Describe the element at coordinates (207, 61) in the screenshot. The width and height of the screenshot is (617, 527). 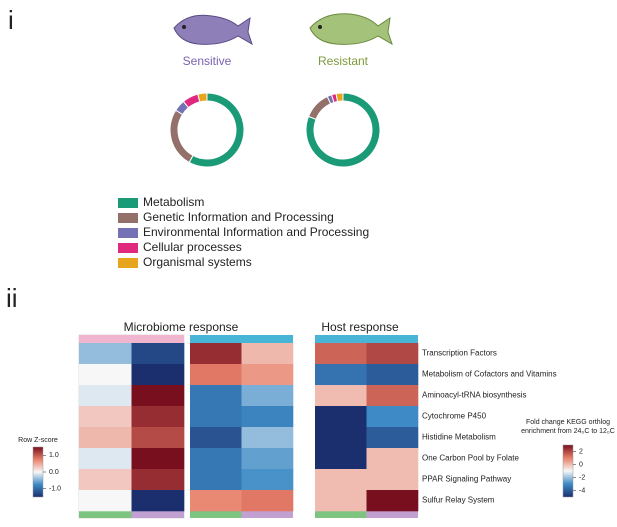
I see `chart-title: Sensitive` at that location.